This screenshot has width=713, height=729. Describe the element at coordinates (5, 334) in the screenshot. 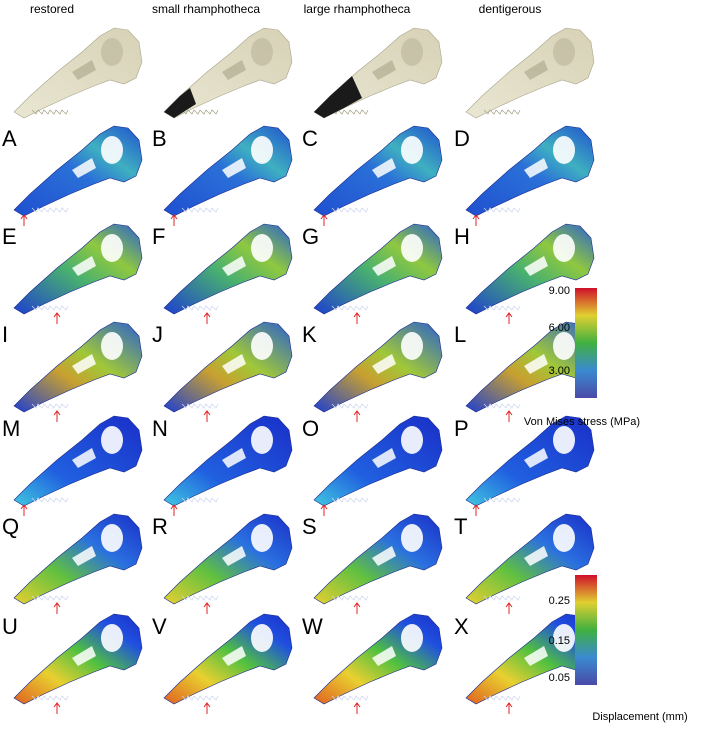

I see `panel-label: I` at that location.